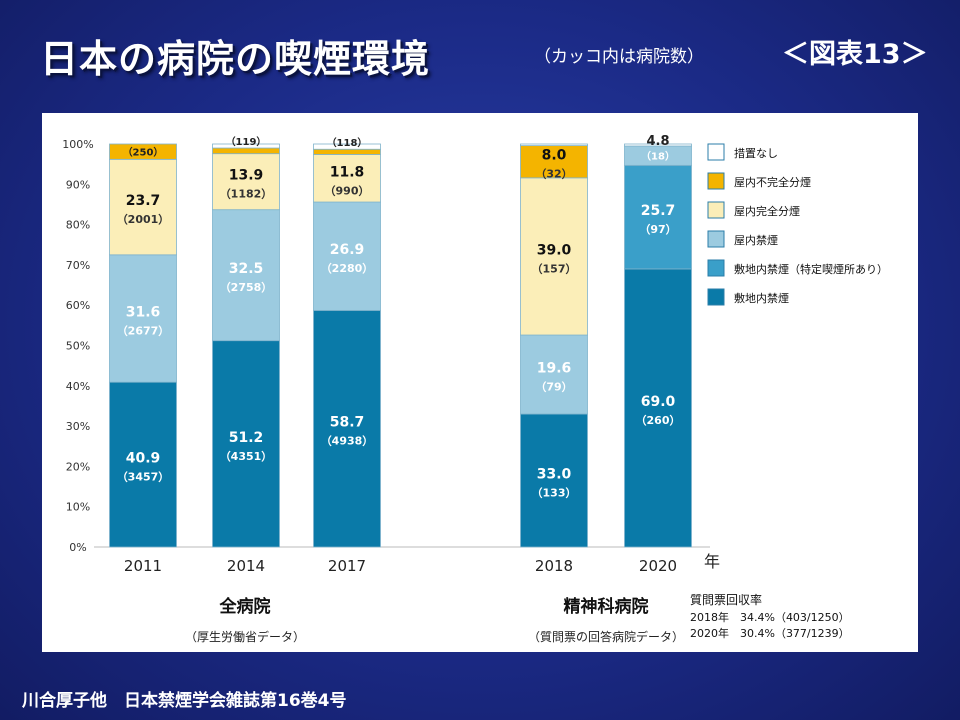  I want to click on data-label-value: 26.9, so click(347, 250).